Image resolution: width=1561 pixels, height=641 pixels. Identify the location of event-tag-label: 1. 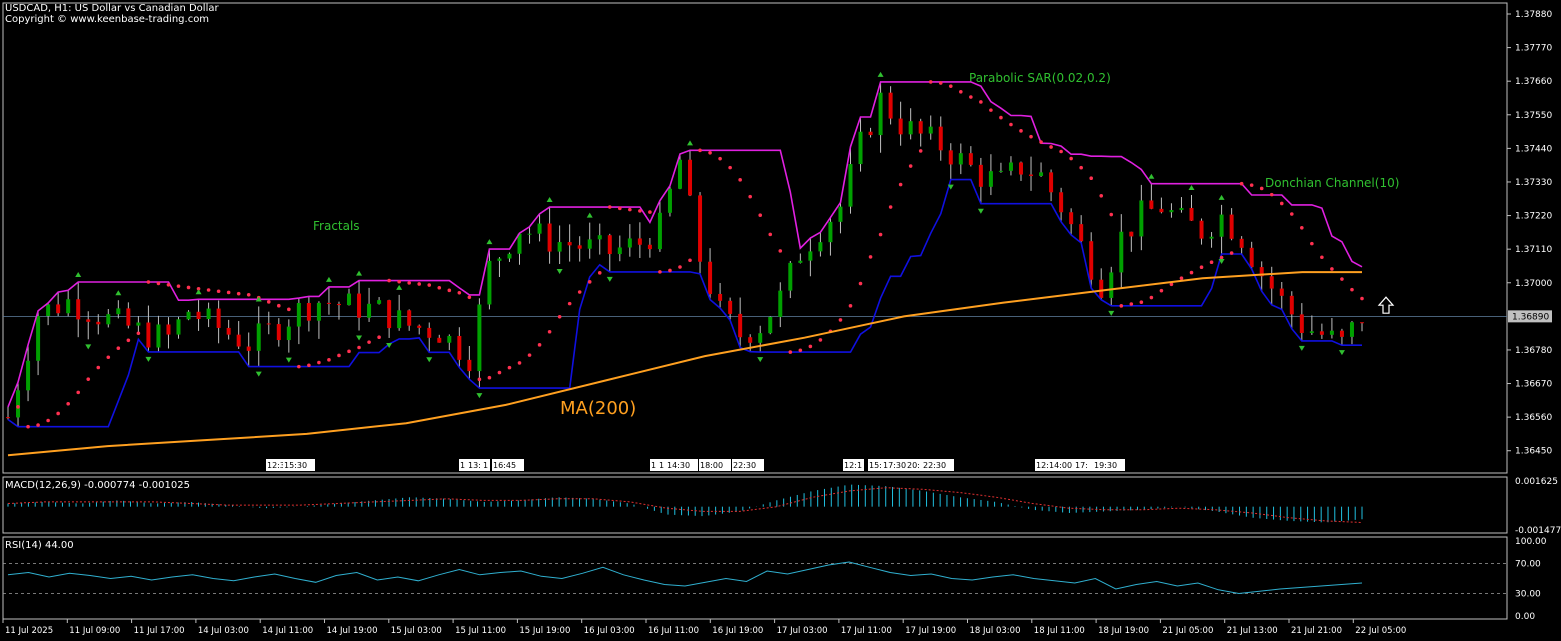
(661, 465).